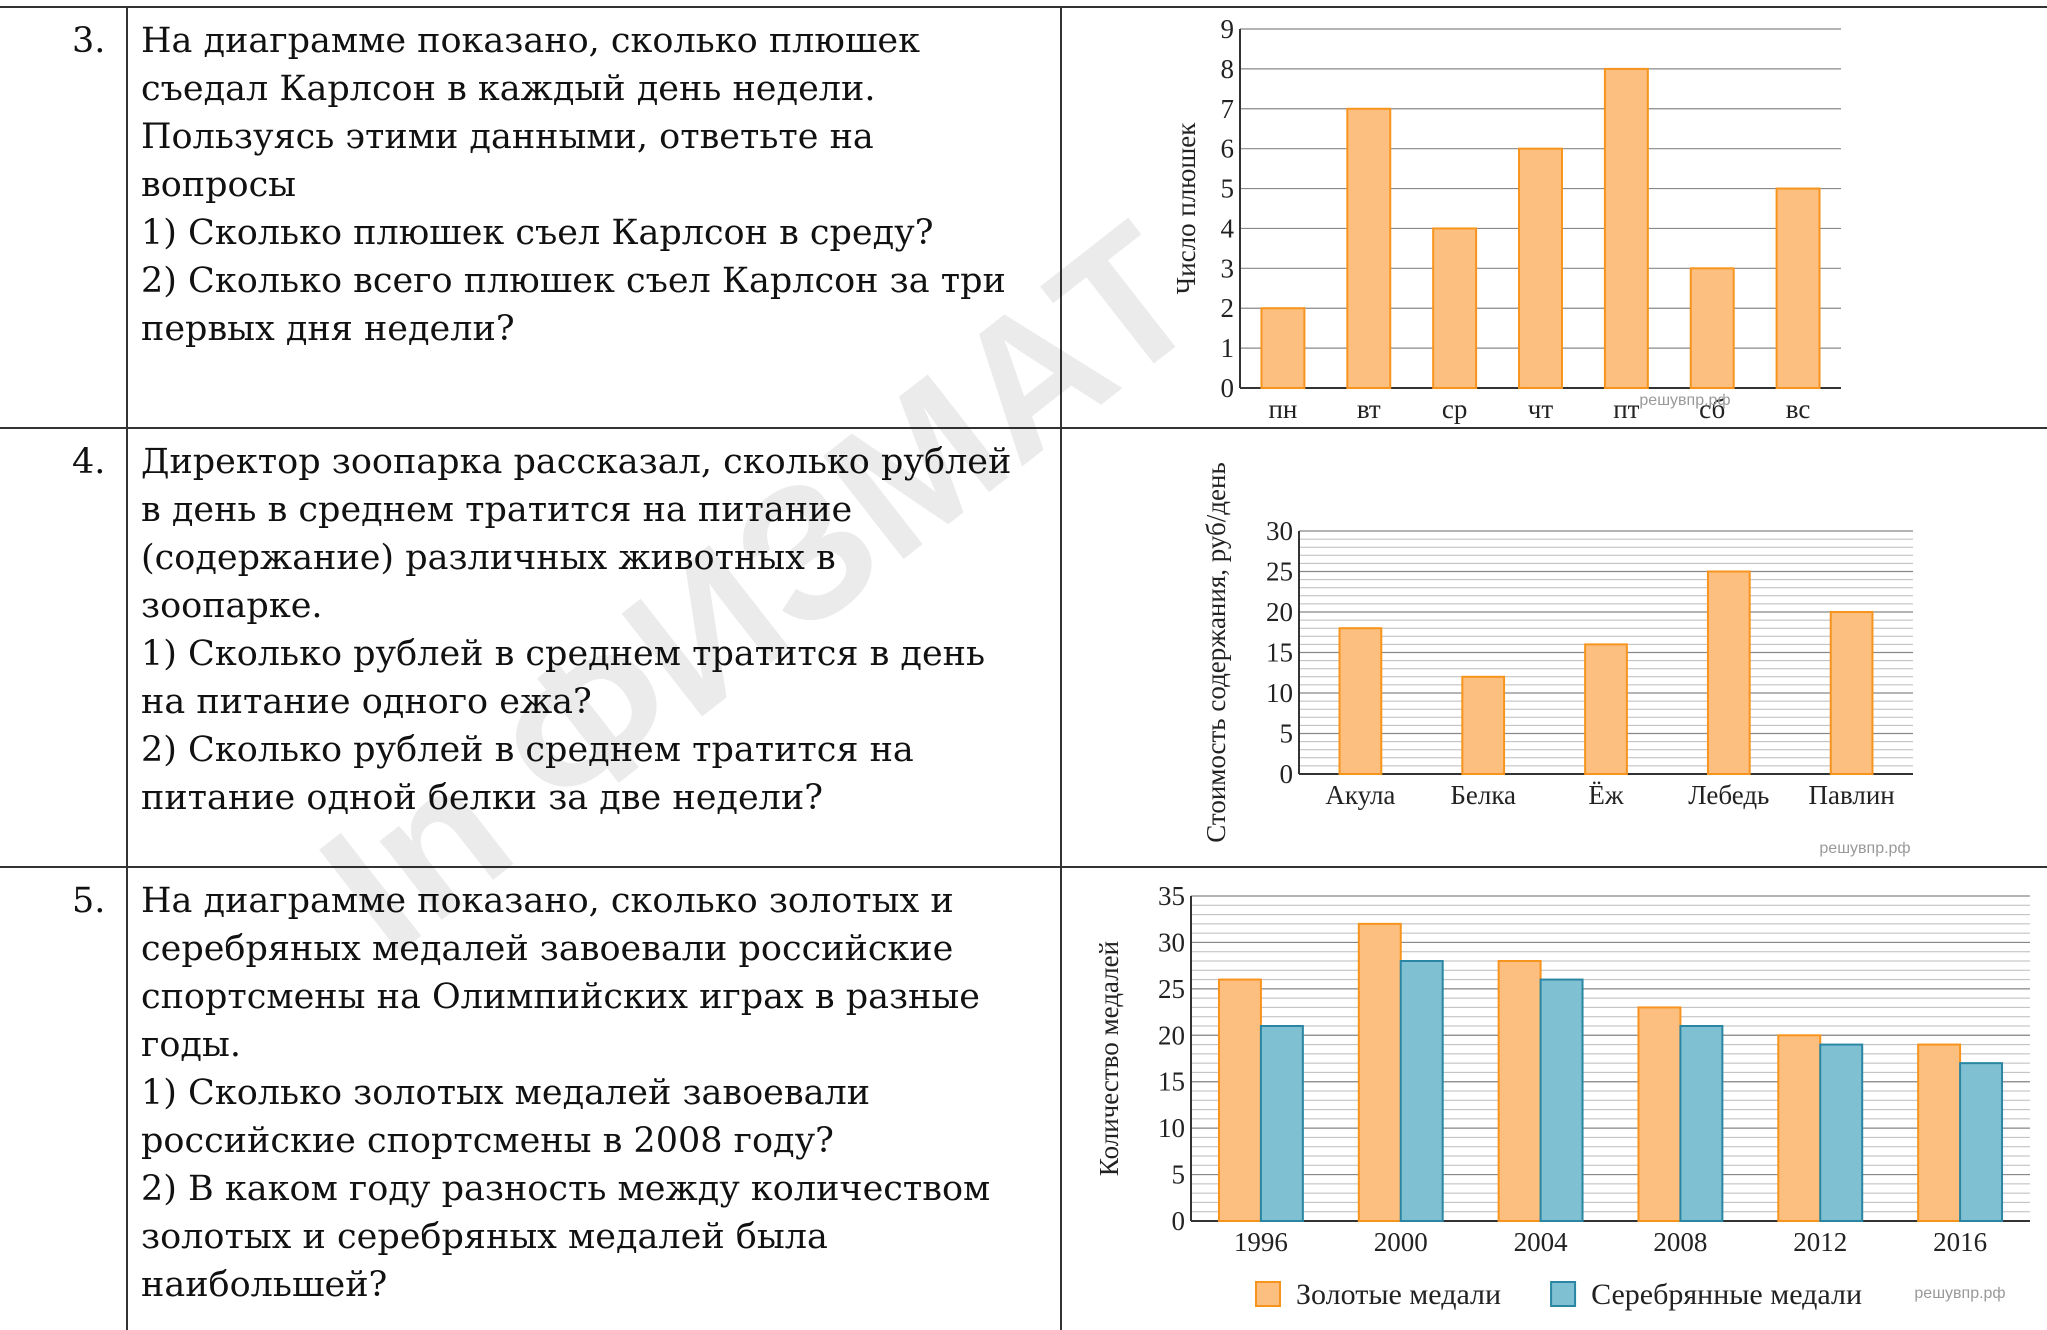 This screenshot has width=2047, height=1330. I want to click on x-tick-label: пн, so click(1282, 409).